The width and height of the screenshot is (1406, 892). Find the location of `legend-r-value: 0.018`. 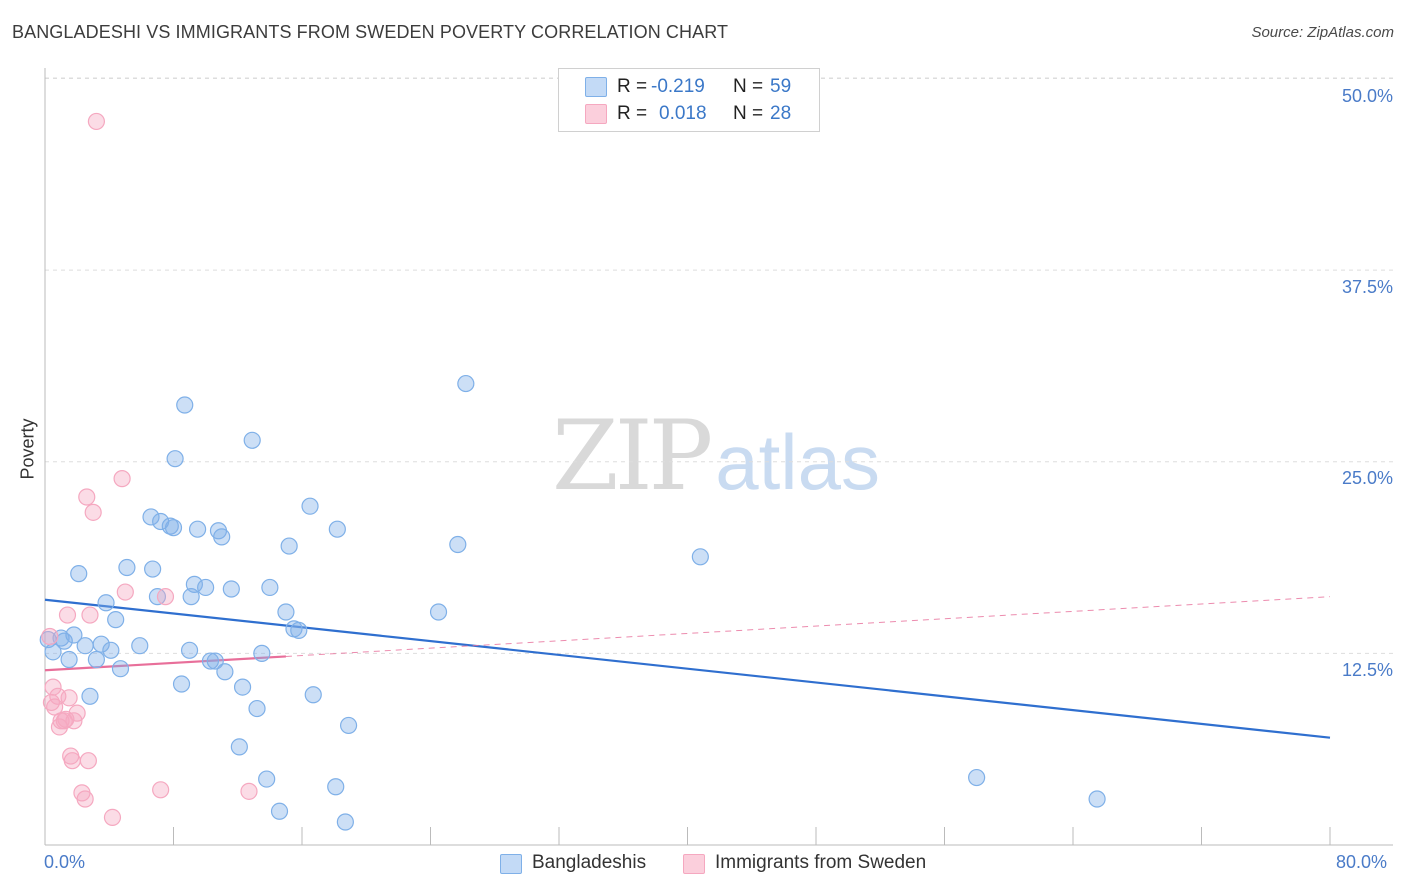

legend-r-value: 0.018 is located at coordinates (683, 113).